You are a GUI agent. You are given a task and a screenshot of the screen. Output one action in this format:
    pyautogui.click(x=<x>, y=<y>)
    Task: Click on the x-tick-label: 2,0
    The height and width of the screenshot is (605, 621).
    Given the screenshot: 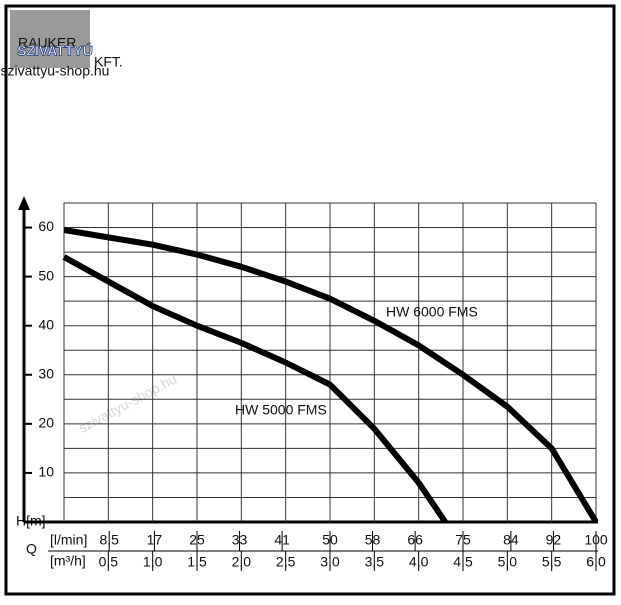 What is the action you would take?
    pyautogui.click(x=242, y=562)
    